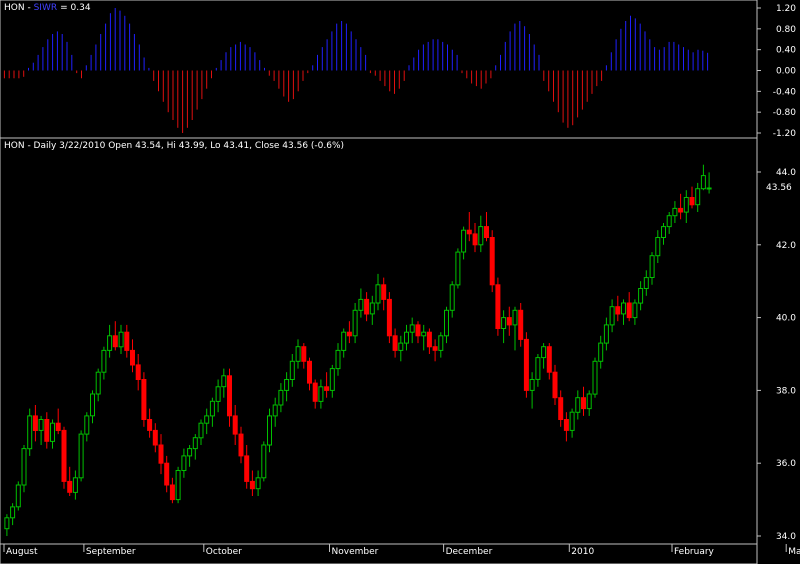 The height and width of the screenshot is (564, 800). I want to click on time-axis-frame, so click(379, 553).